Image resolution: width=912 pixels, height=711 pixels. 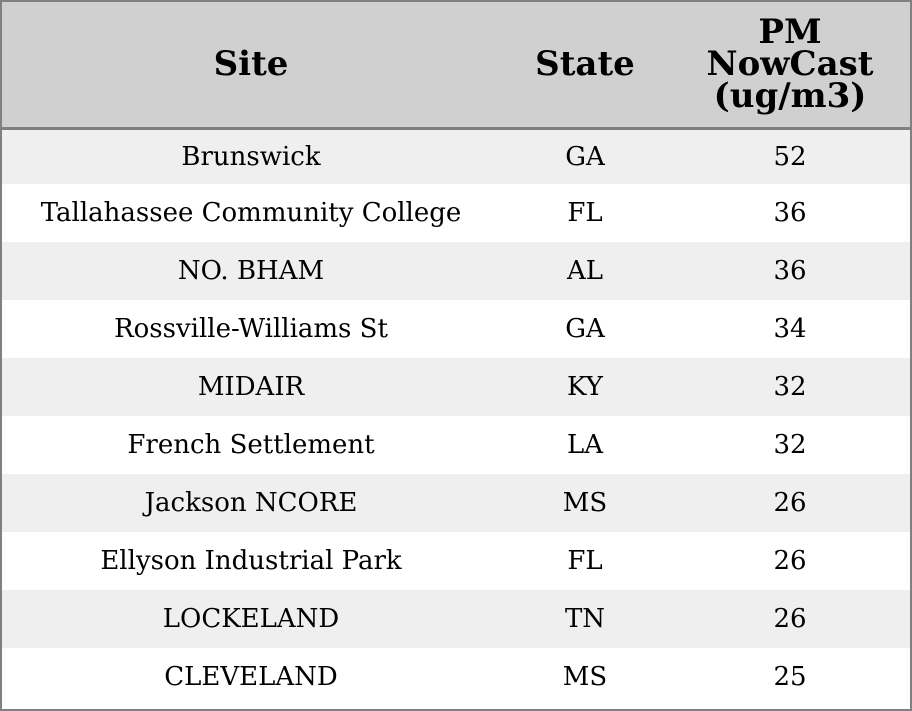 What do you see at coordinates (456, 156) in the screenshot?
I see `table-row: Brunswick GA 52` at bounding box center [456, 156].